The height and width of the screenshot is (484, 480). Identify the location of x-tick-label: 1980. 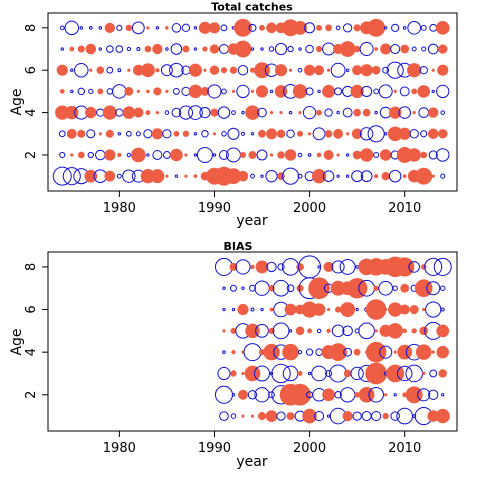
(119, 448).